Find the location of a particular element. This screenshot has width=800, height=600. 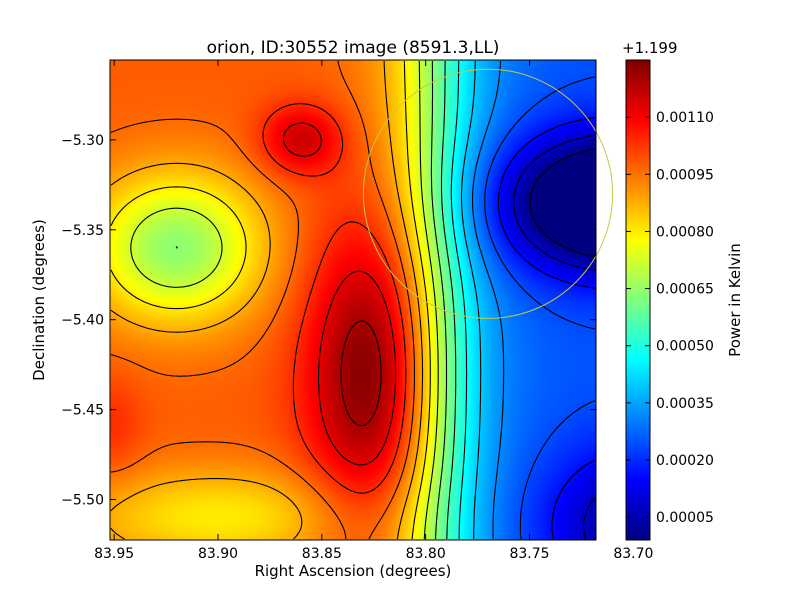

x-tick-label: 83.70 is located at coordinates (633, 554).